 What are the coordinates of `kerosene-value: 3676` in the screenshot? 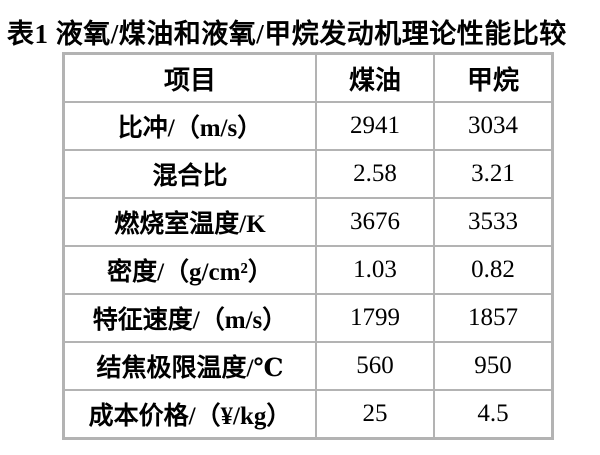 It's located at (375, 222).